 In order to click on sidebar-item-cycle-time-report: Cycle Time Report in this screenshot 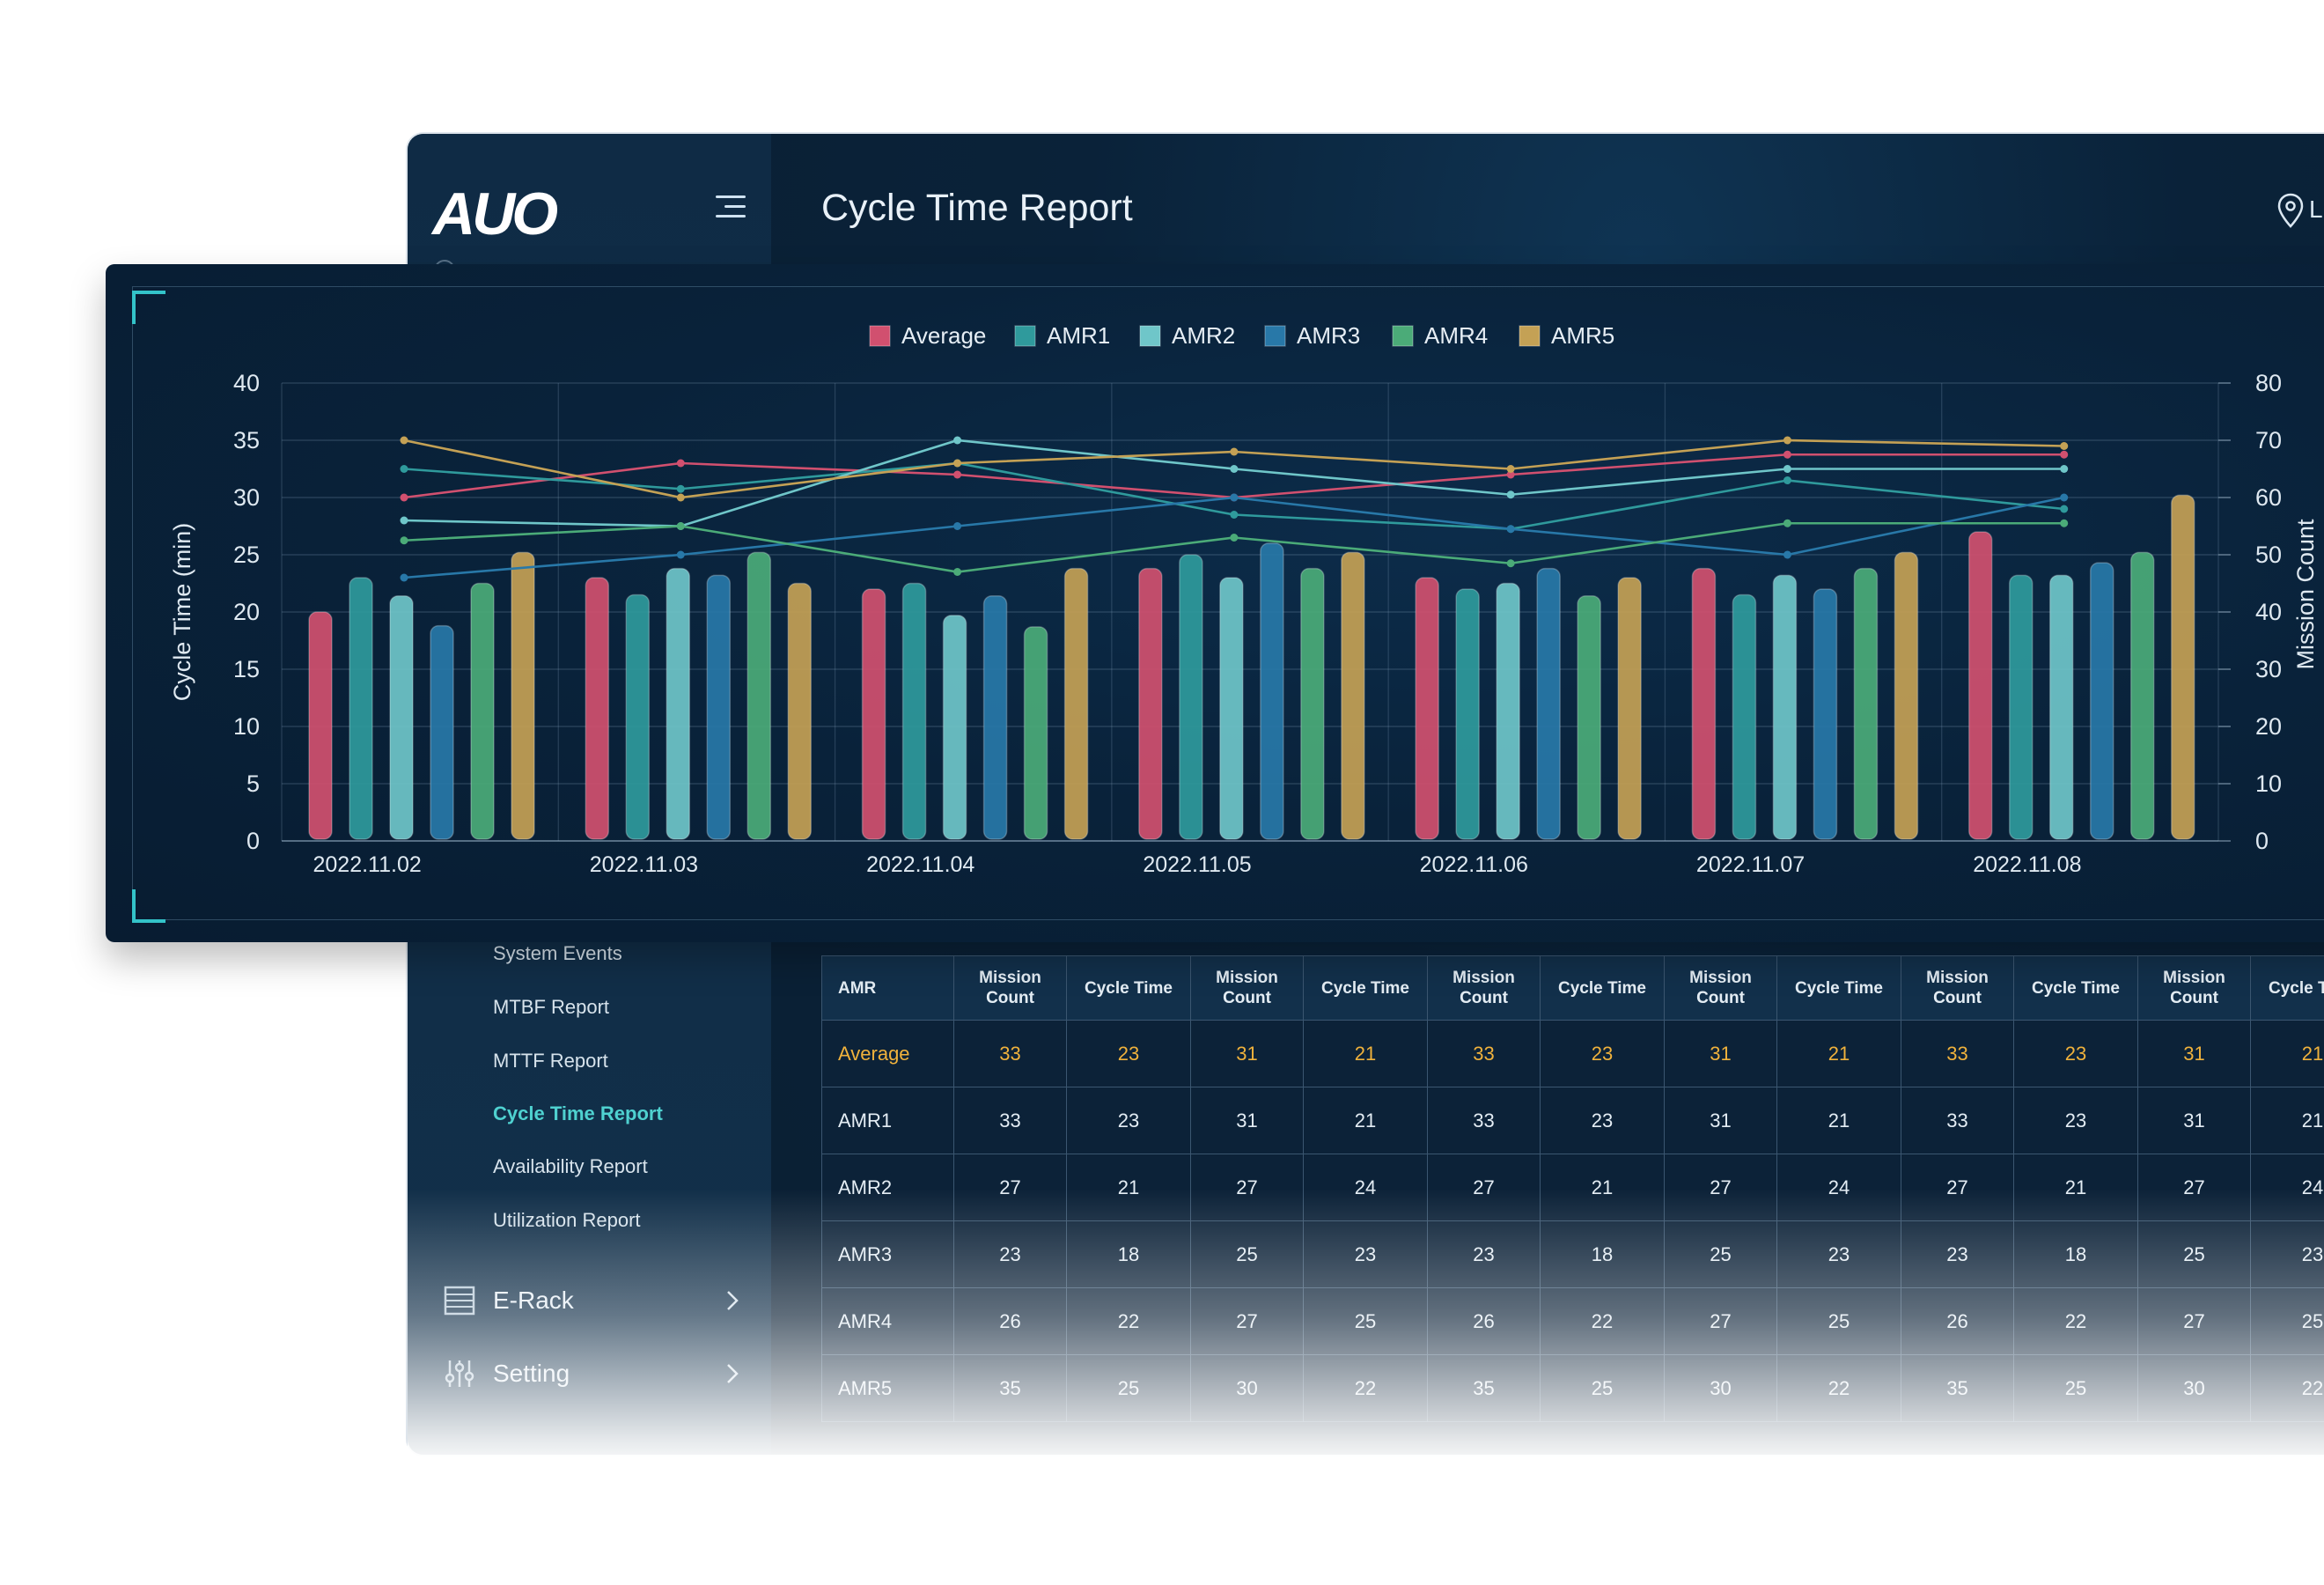, I will do `click(578, 1113)`.